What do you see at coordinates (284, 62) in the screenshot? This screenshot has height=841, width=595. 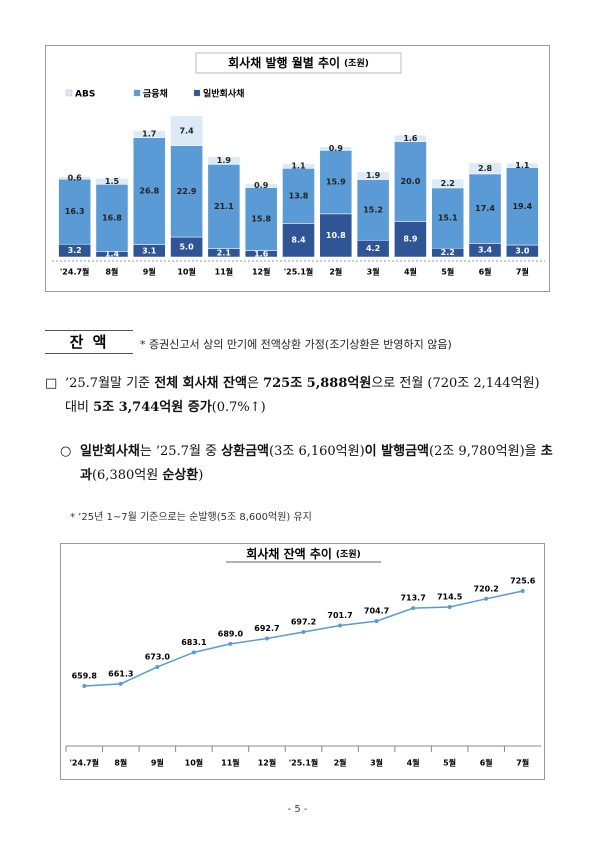 I see `chart-title-text: 회사채 발행 월별 추이` at bounding box center [284, 62].